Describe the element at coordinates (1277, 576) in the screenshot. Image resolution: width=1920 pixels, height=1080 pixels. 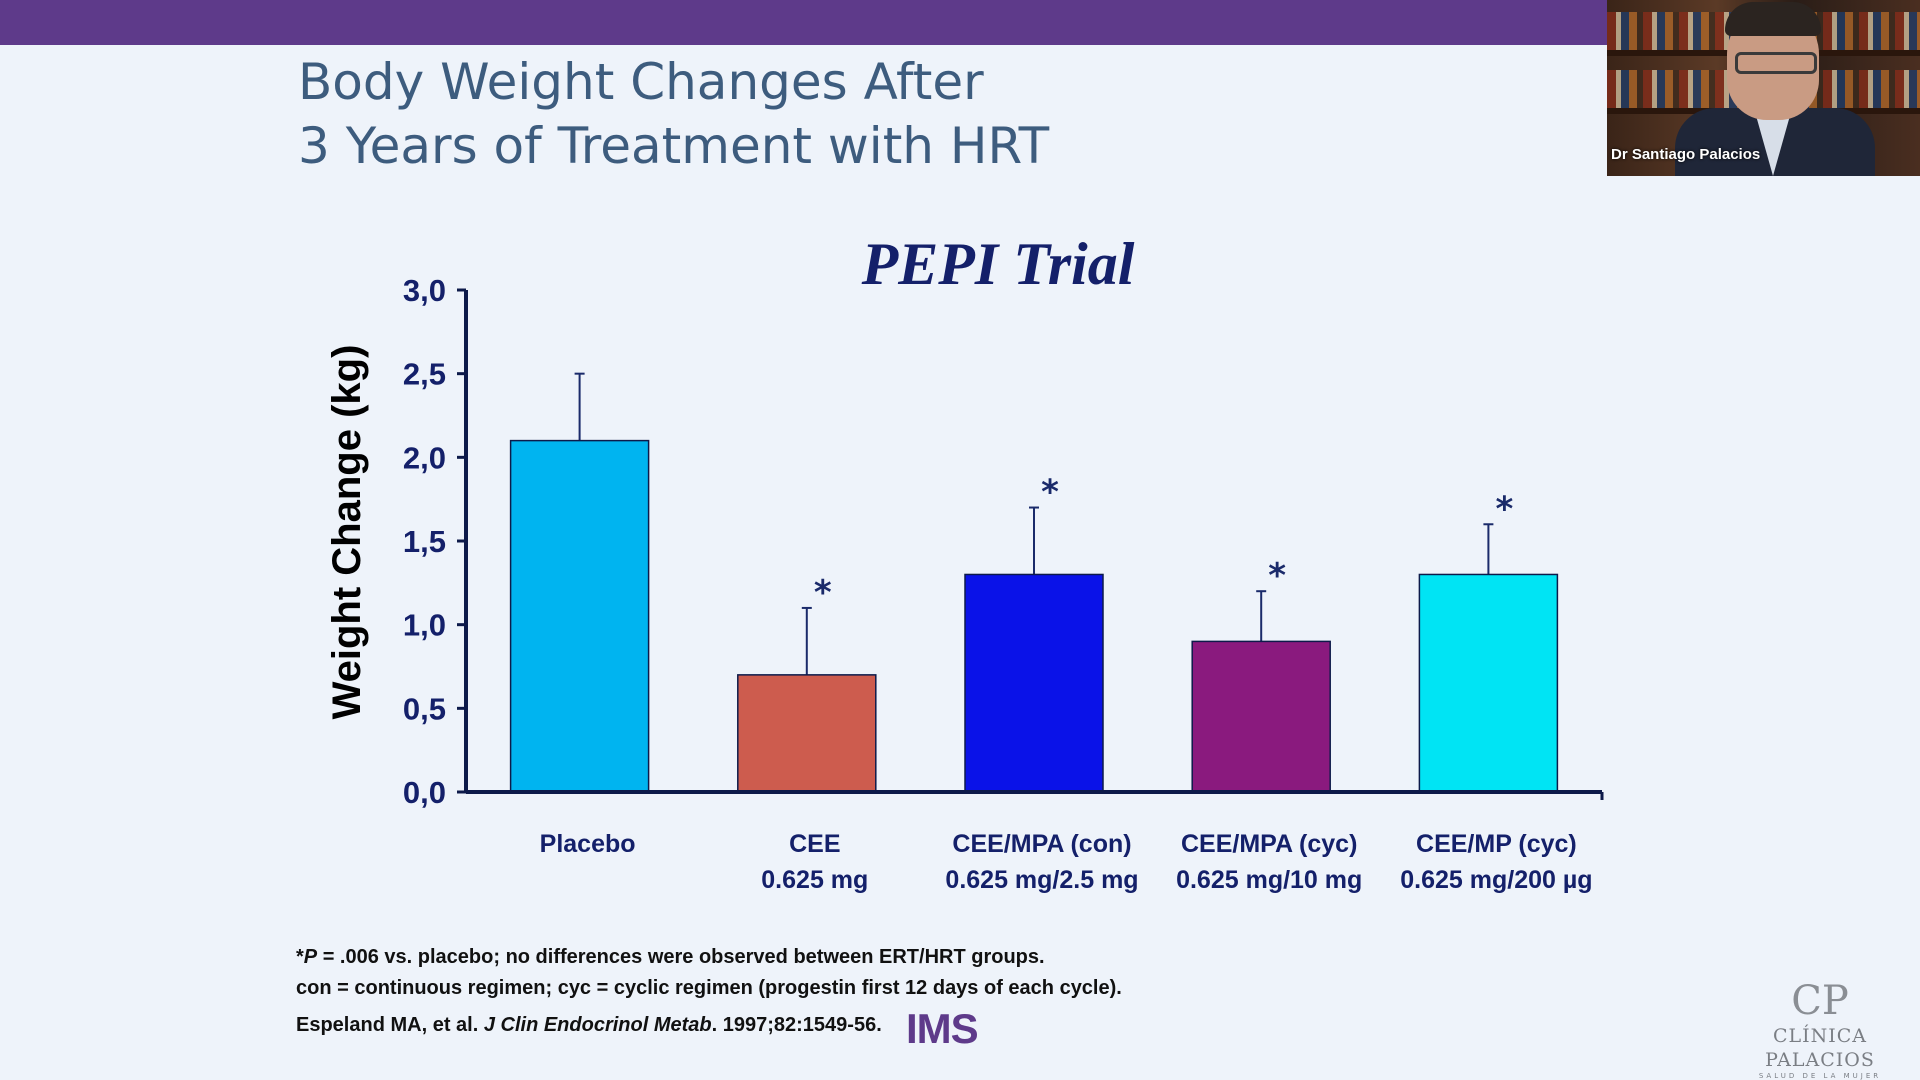
I see `significance-asterisk-3: *` at that location.